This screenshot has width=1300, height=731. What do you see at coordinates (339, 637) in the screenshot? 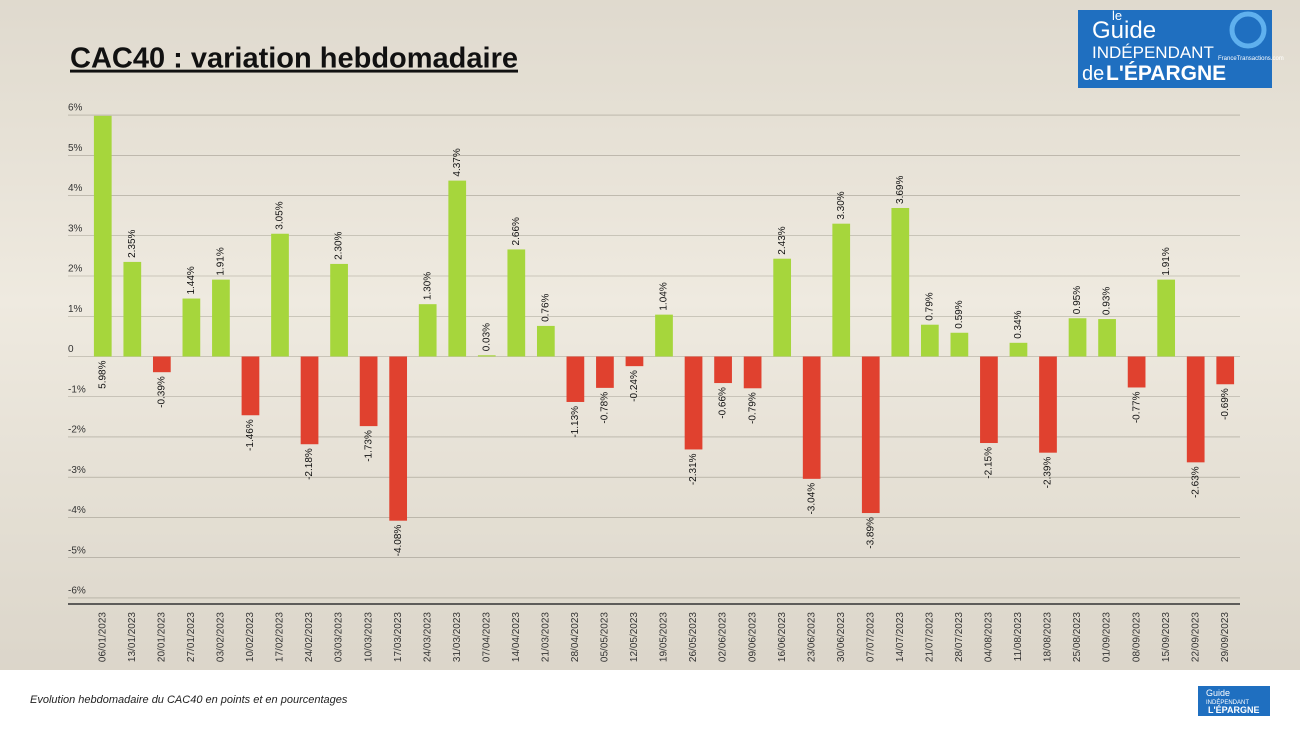
I see `x-tick-label: 03/03/2023` at bounding box center [339, 637].